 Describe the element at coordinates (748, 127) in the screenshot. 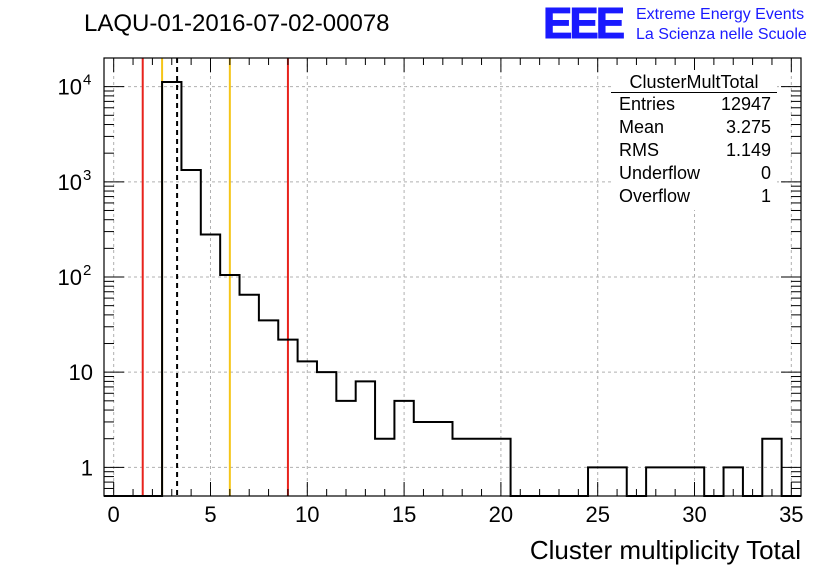

I see `stats-value: 3.275` at that location.